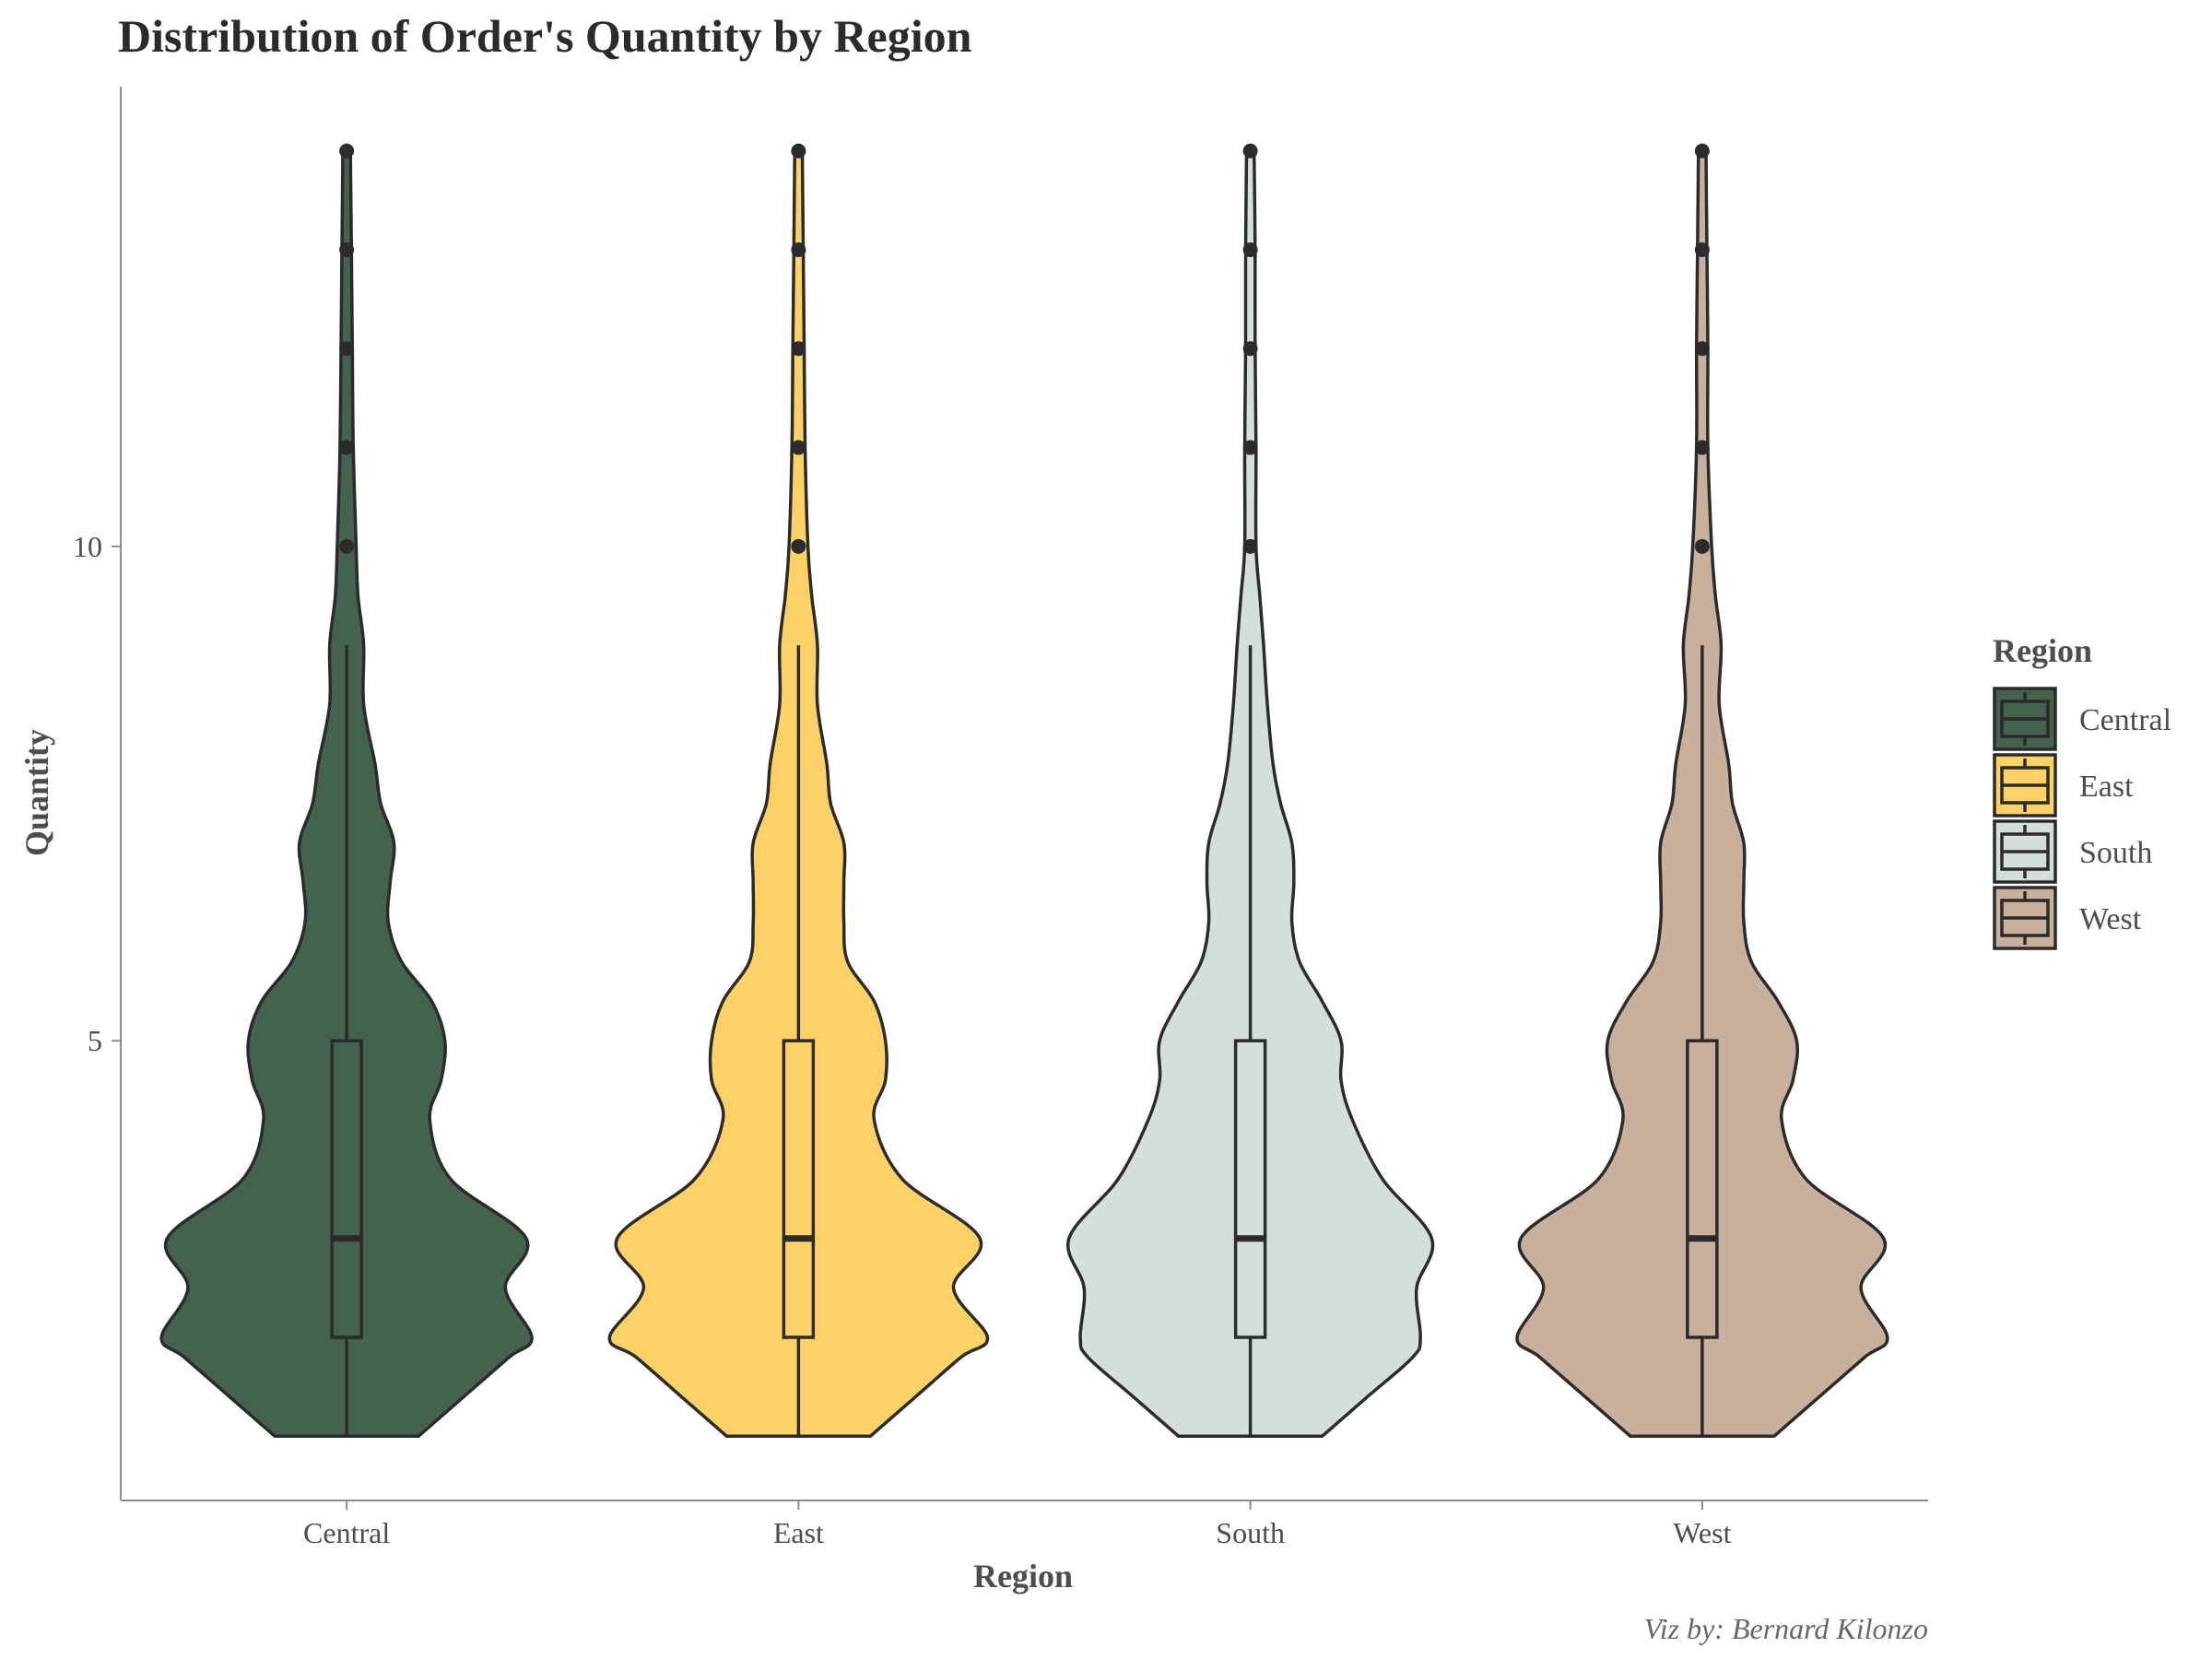 The image size is (2212, 1659). What do you see at coordinates (799, 1189) in the screenshot?
I see `box-east` at bounding box center [799, 1189].